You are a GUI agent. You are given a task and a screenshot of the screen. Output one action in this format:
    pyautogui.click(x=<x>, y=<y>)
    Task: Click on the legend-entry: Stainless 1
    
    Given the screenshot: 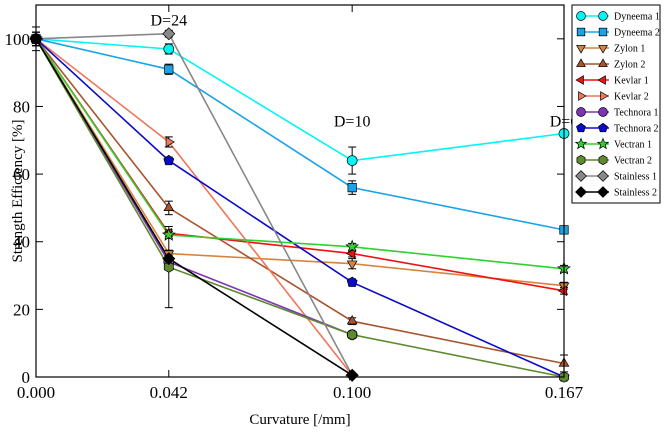 What is the action you would take?
    pyautogui.click(x=616, y=176)
    